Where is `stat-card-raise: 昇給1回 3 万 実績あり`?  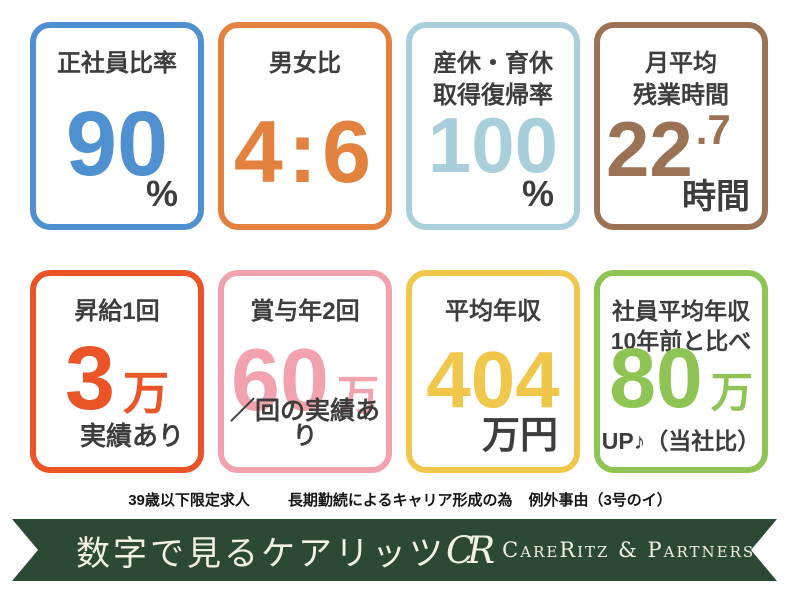
stat-card-raise: 昇給1回 3 万 実績あり is located at coordinates (117, 371).